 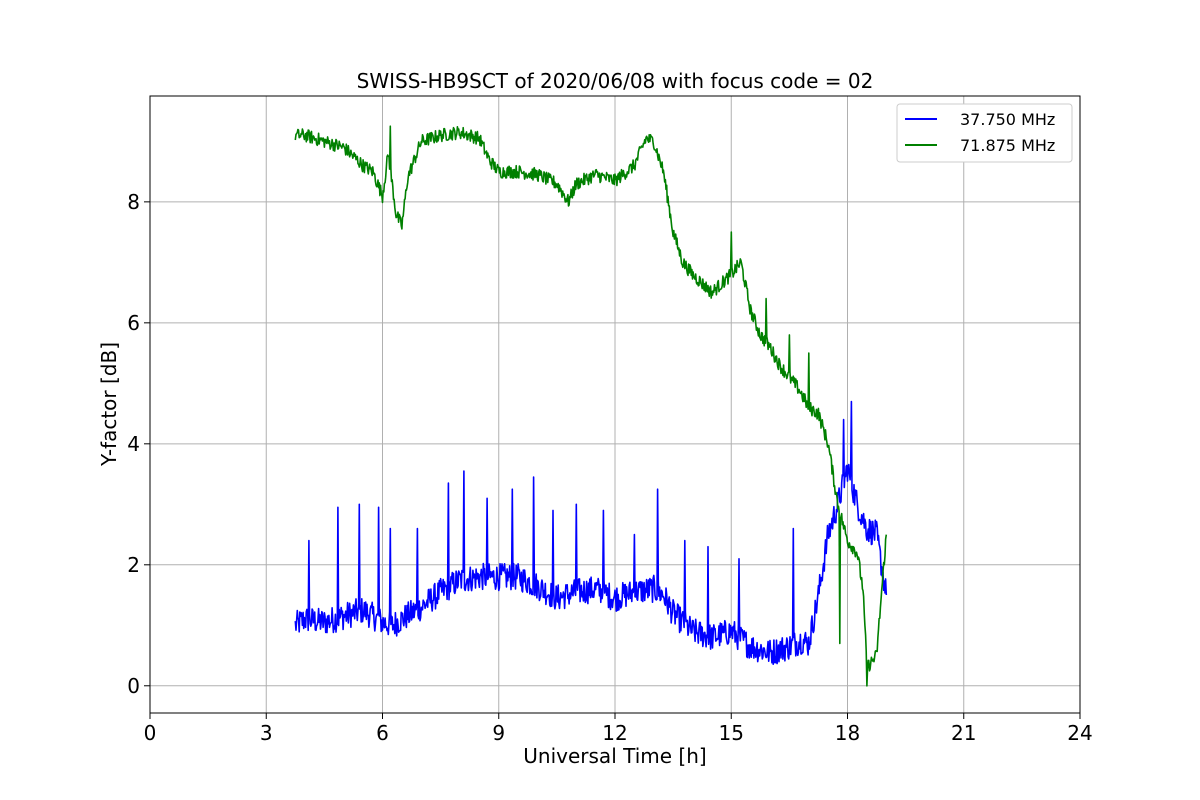 I want to click on x-tick-label: 0, so click(x=150, y=733).